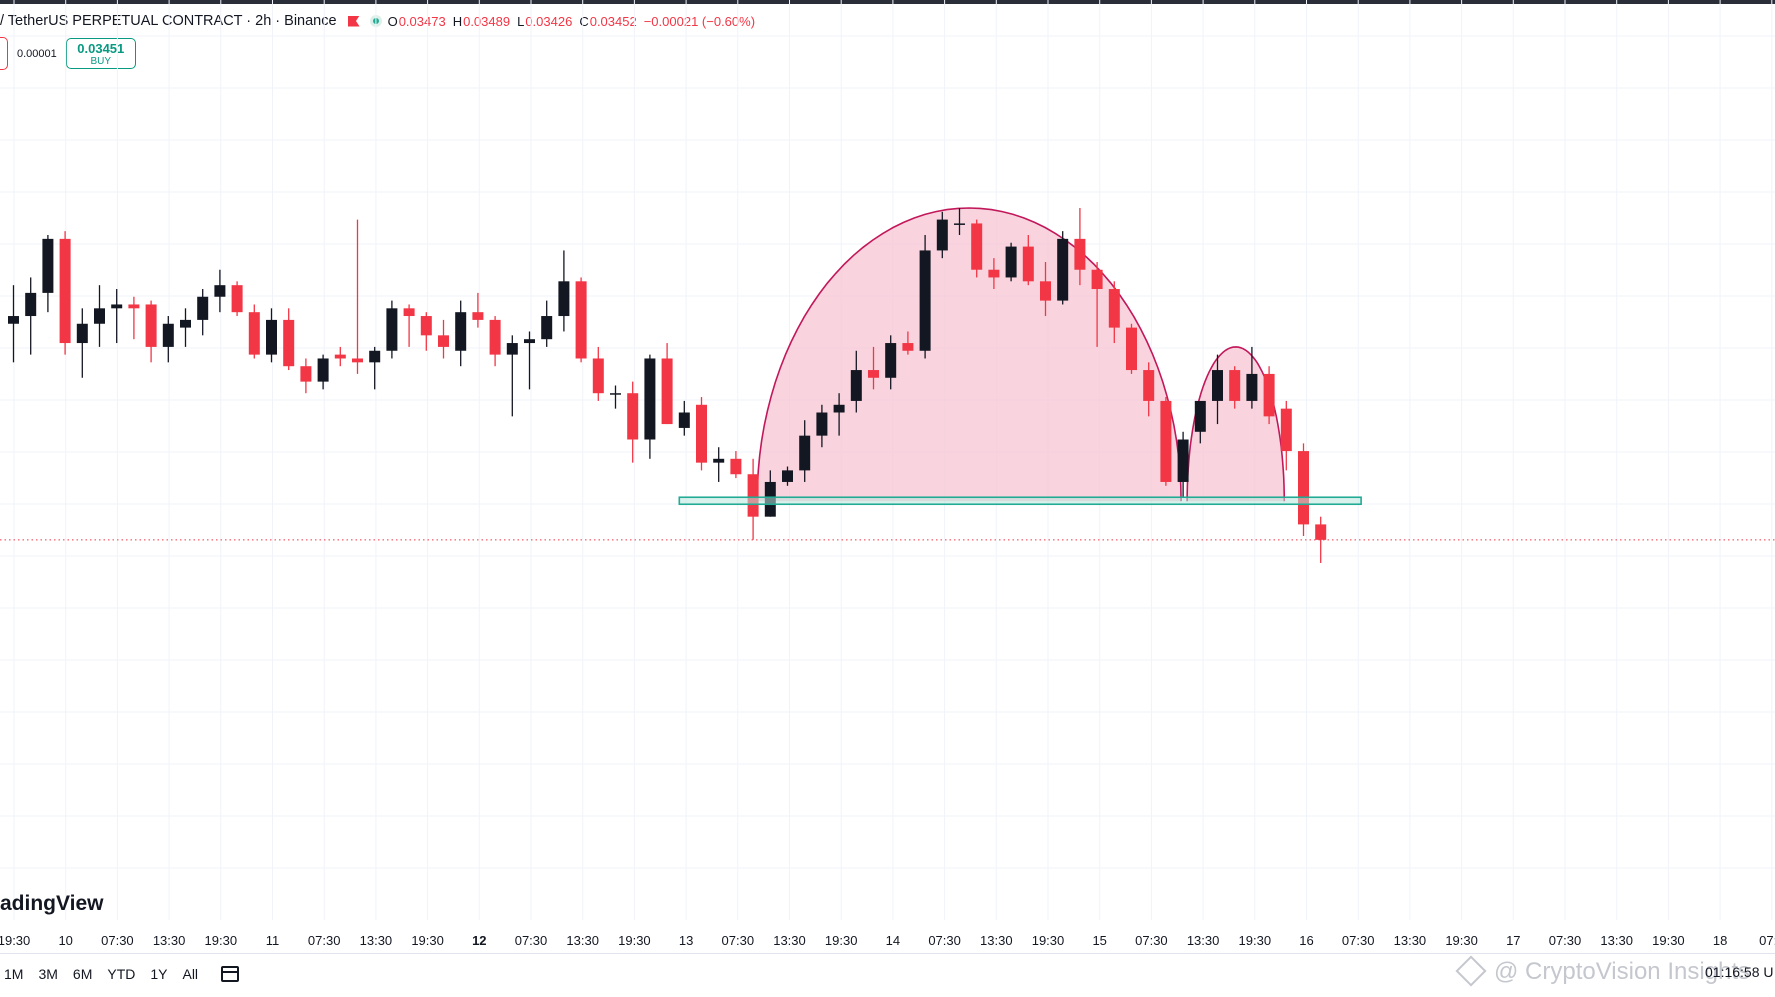  Describe the element at coordinates (1471, 971) in the screenshot. I see `binance-logo-icon` at that location.